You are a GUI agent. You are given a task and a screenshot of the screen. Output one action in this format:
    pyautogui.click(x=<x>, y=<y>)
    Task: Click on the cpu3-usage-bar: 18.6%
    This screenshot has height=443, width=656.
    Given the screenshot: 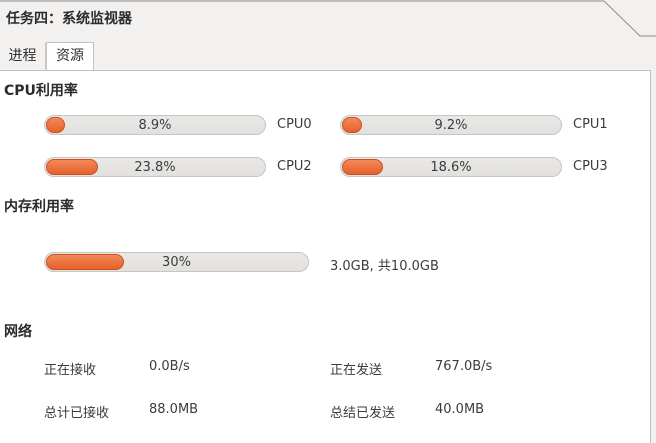 What is the action you would take?
    pyautogui.click(x=451, y=167)
    